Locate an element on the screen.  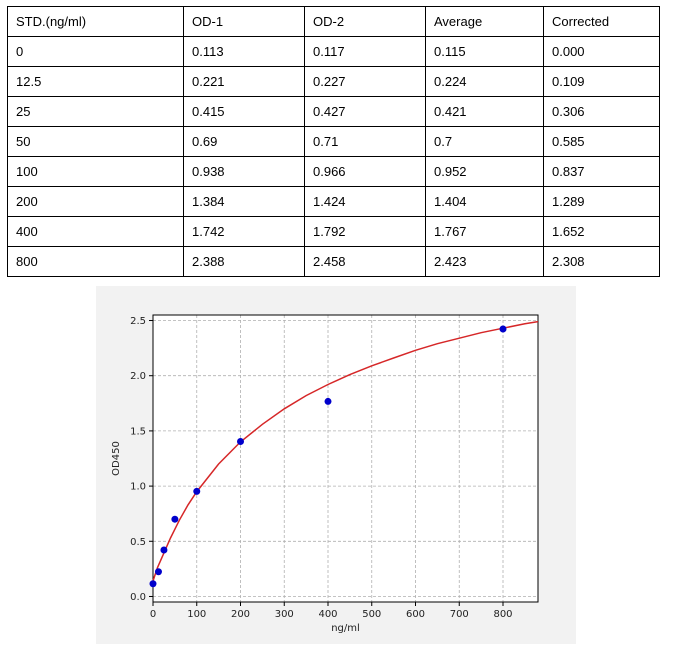
table-row: 25 0.415 0.427 0.421 0.306 is located at coordinates (333, 111).